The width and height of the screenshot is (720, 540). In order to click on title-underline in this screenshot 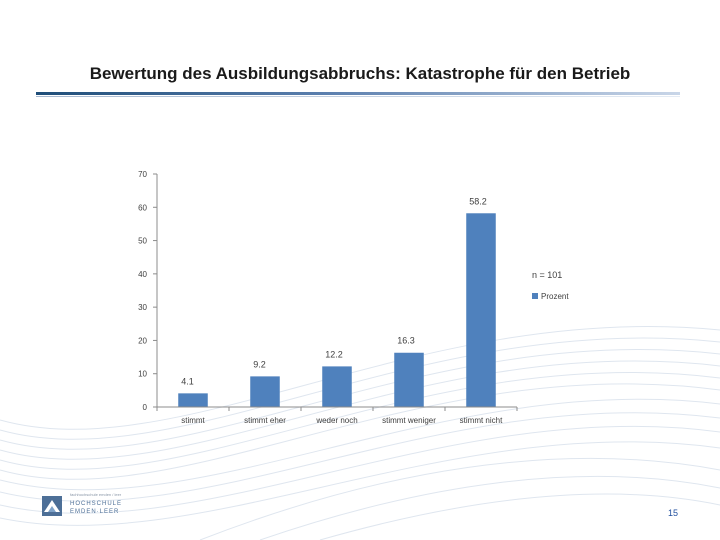, I will do `click(358, 93)`.